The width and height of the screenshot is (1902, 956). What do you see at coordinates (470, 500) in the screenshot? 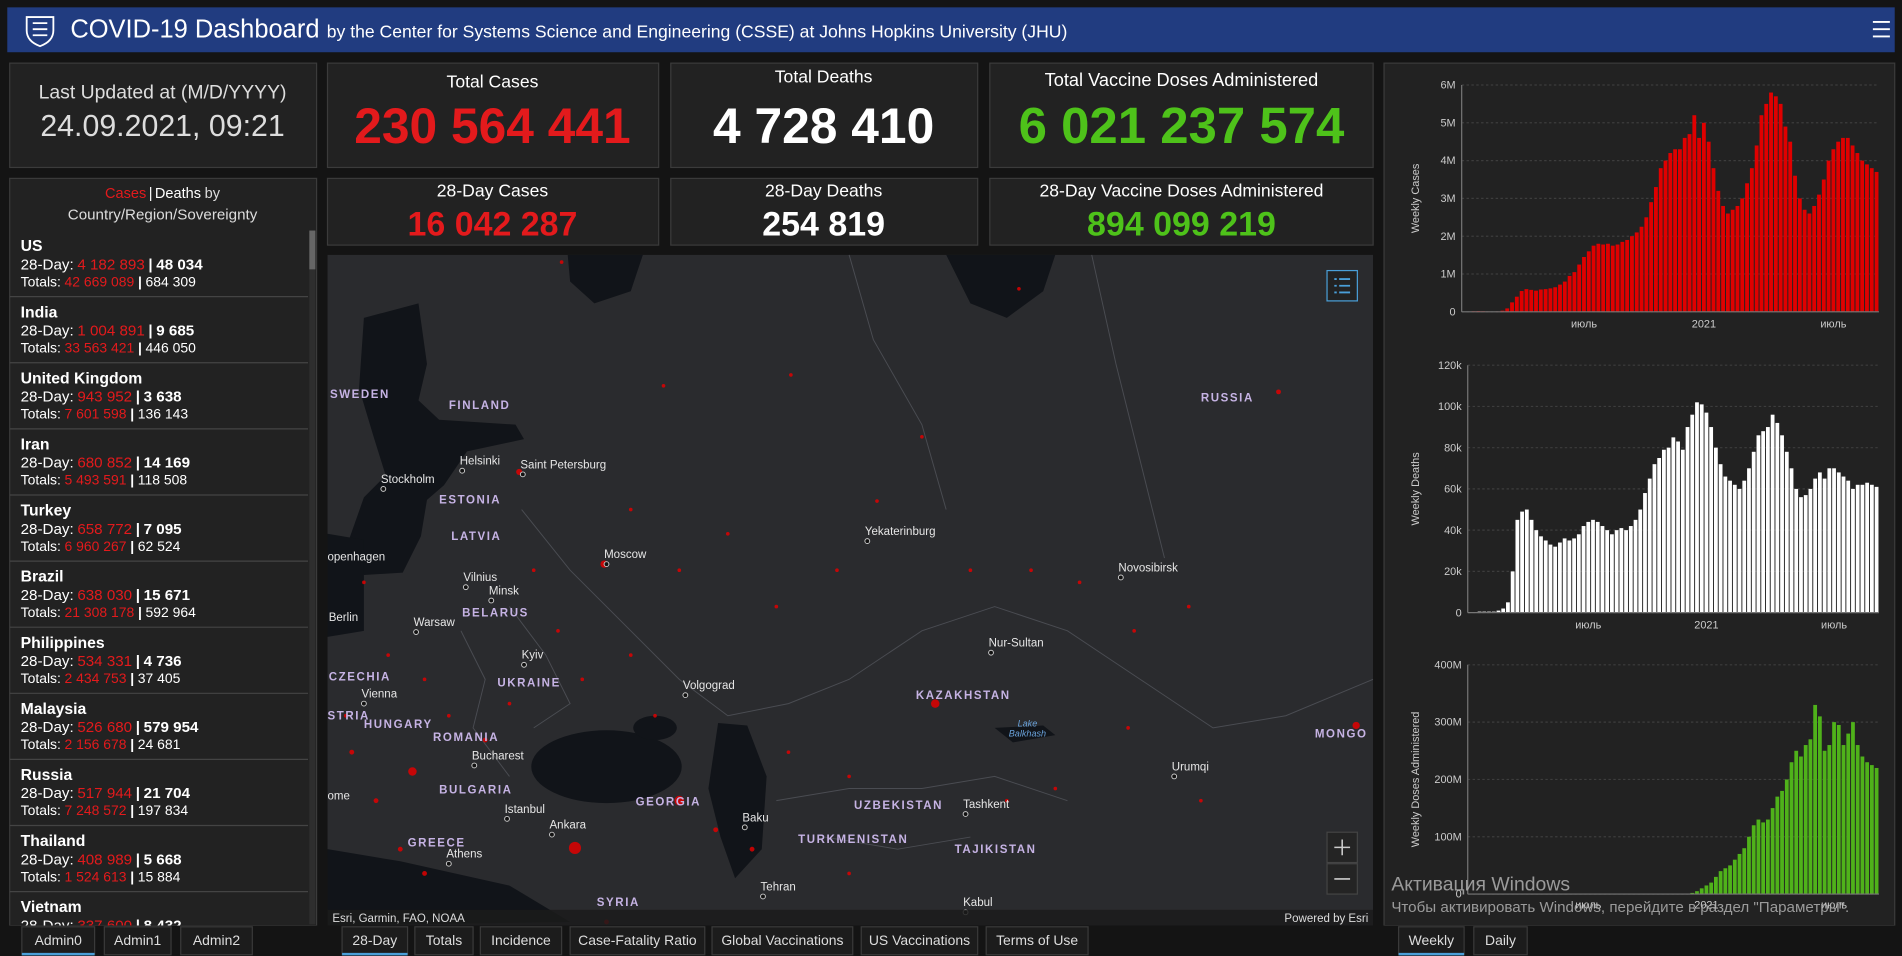
I see `country-label: ESTONIA` at bounding box center [470, 500].